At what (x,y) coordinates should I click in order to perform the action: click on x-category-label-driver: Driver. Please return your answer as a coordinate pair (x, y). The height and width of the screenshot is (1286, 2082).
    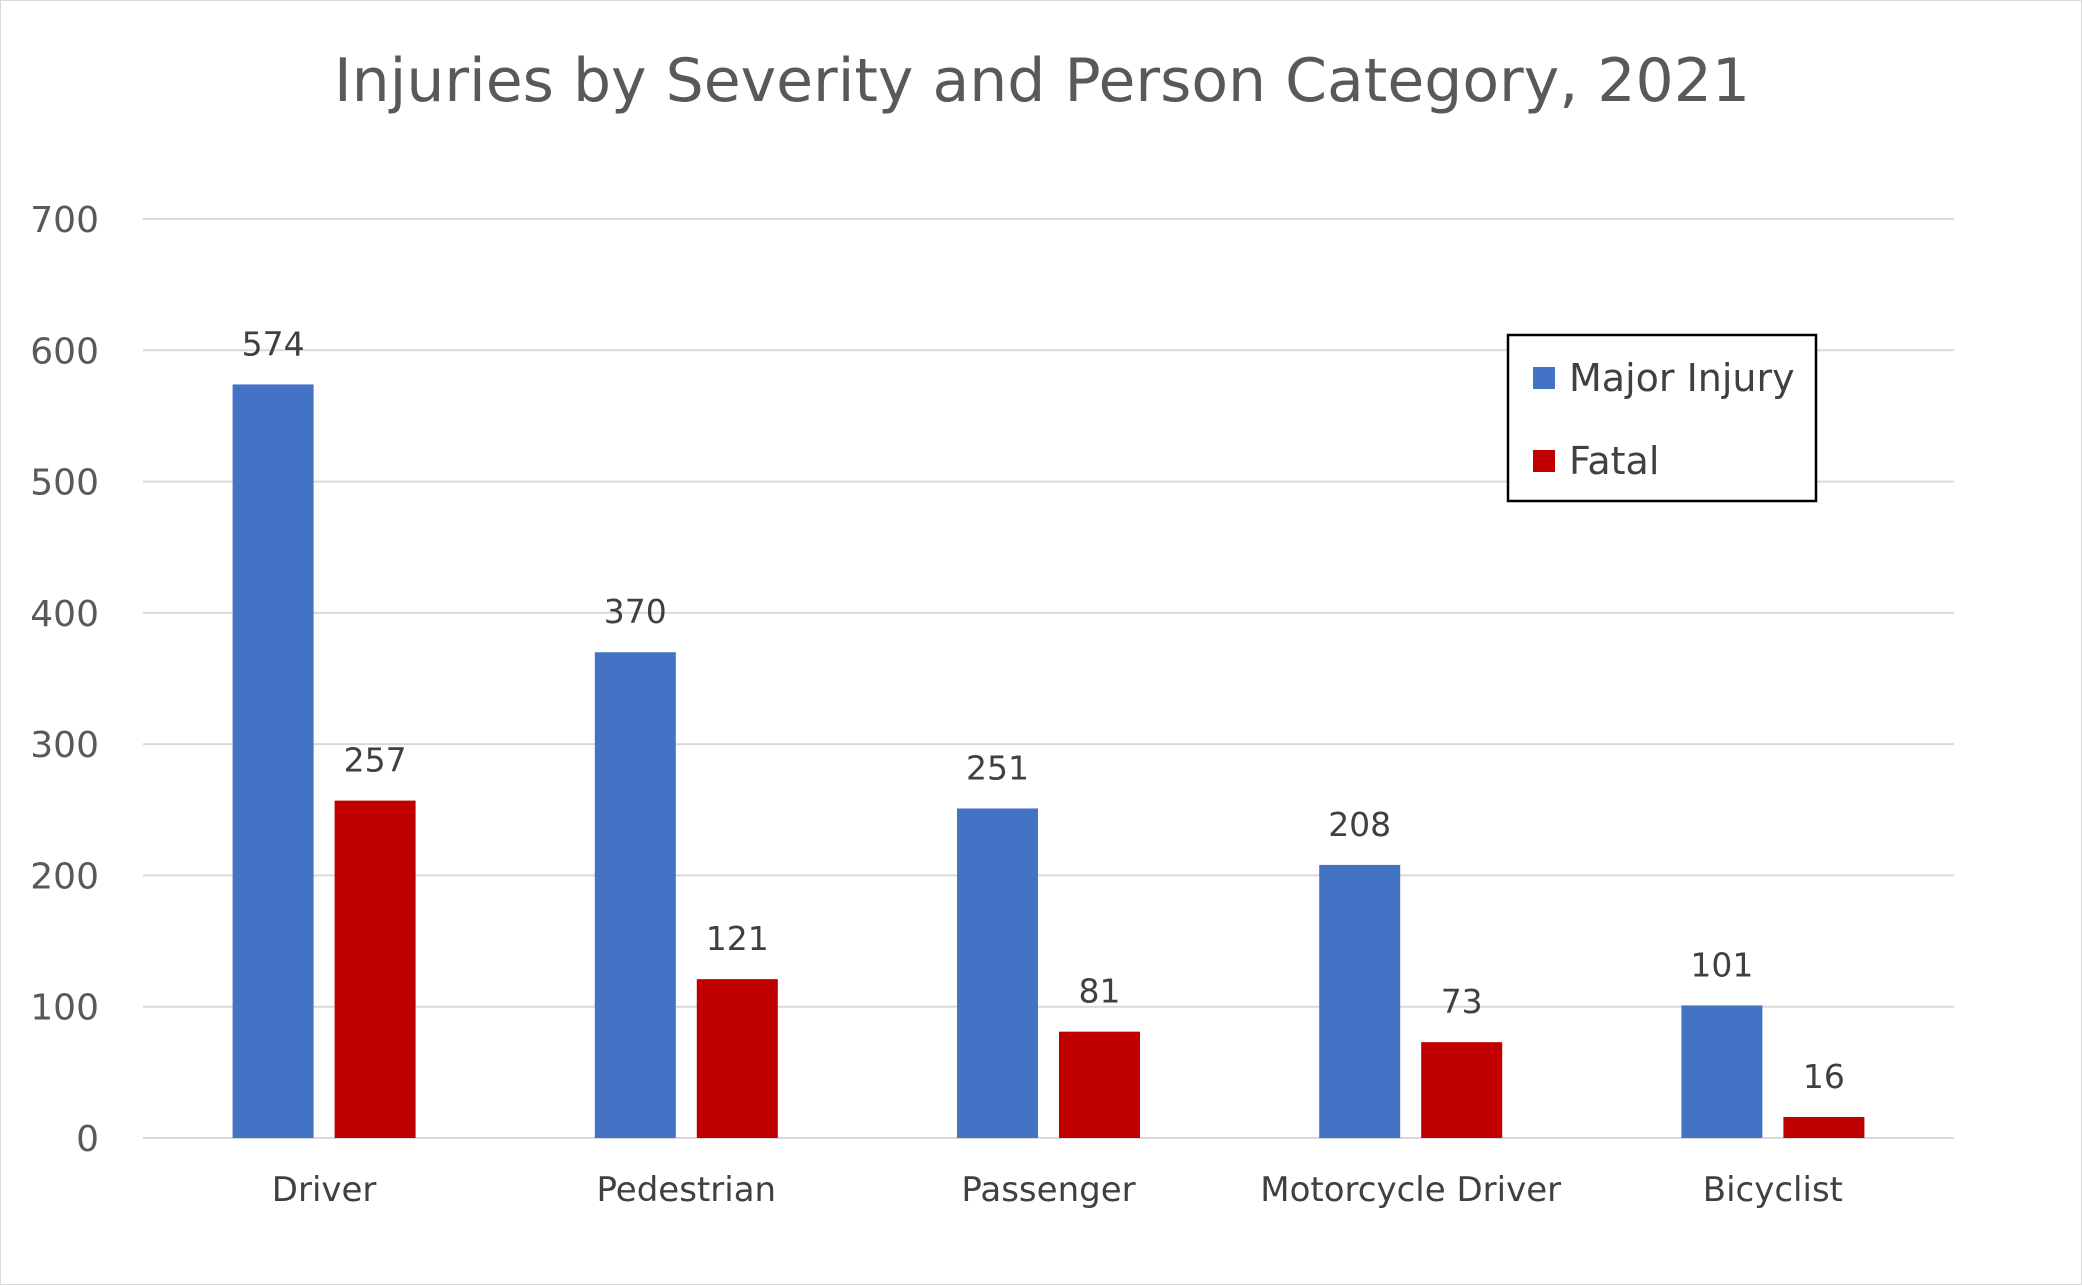
    Looking at the image, I should click on (324, 1190).